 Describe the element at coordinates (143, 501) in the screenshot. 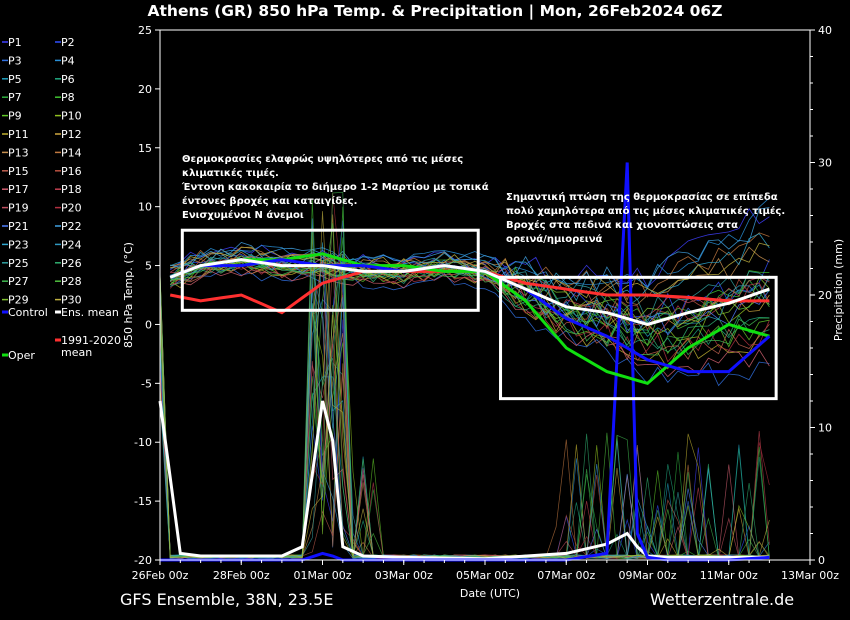

I see `y-tick-label: -15` at that location.